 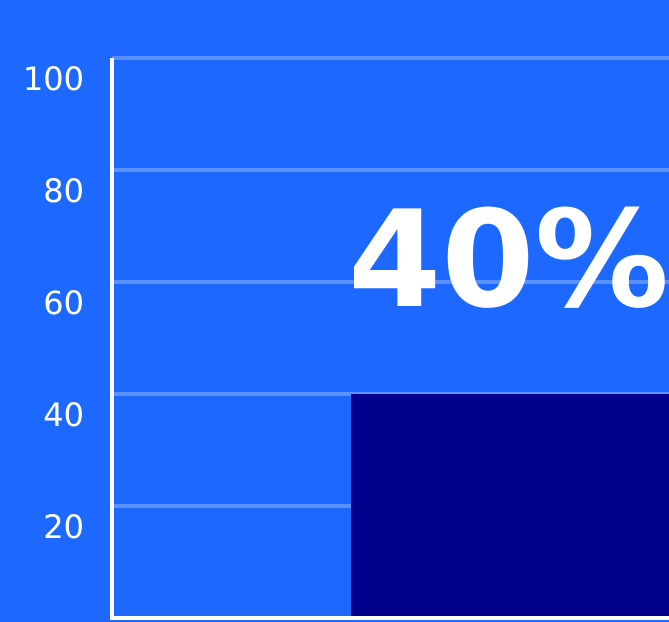 What do you see at coordinates (63, 191) in the screenshot?
I see `y-tick-label-80: 80` at bounding box center [63, 191].